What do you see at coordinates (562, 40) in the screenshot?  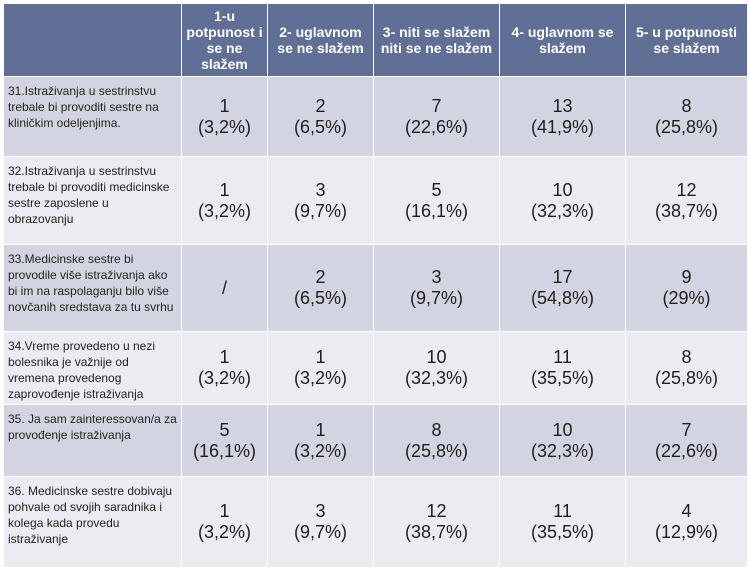 I see `header-mostly-agree: 4- uglavnom se slažem` at bounding box center [562, 40].